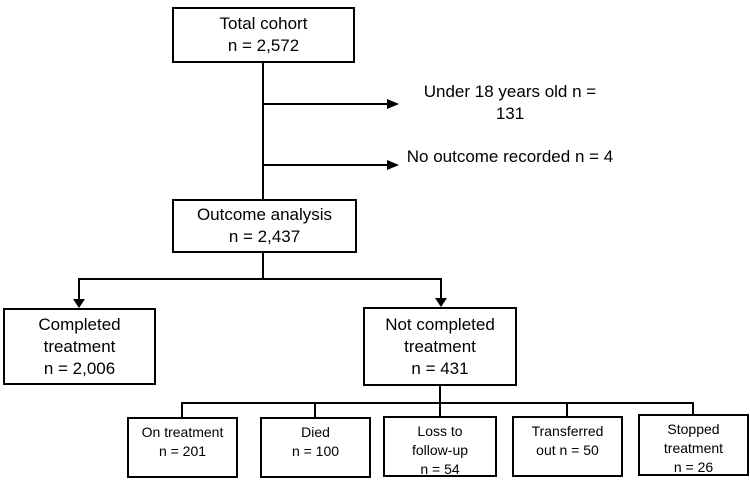  Describe the element at coordinates (315, 432) in the screenshot. I see `node-label: Died` at that location.